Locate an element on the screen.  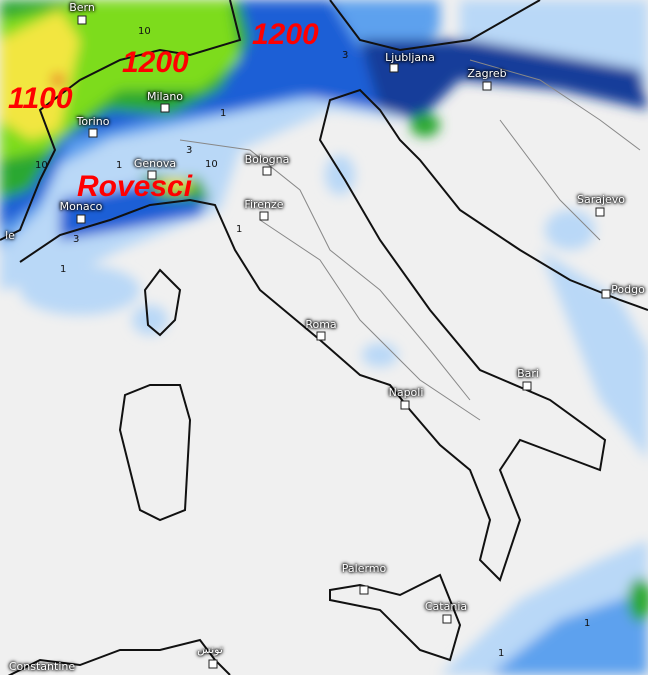
city-marker-torino is located at coordinates (93, 133).